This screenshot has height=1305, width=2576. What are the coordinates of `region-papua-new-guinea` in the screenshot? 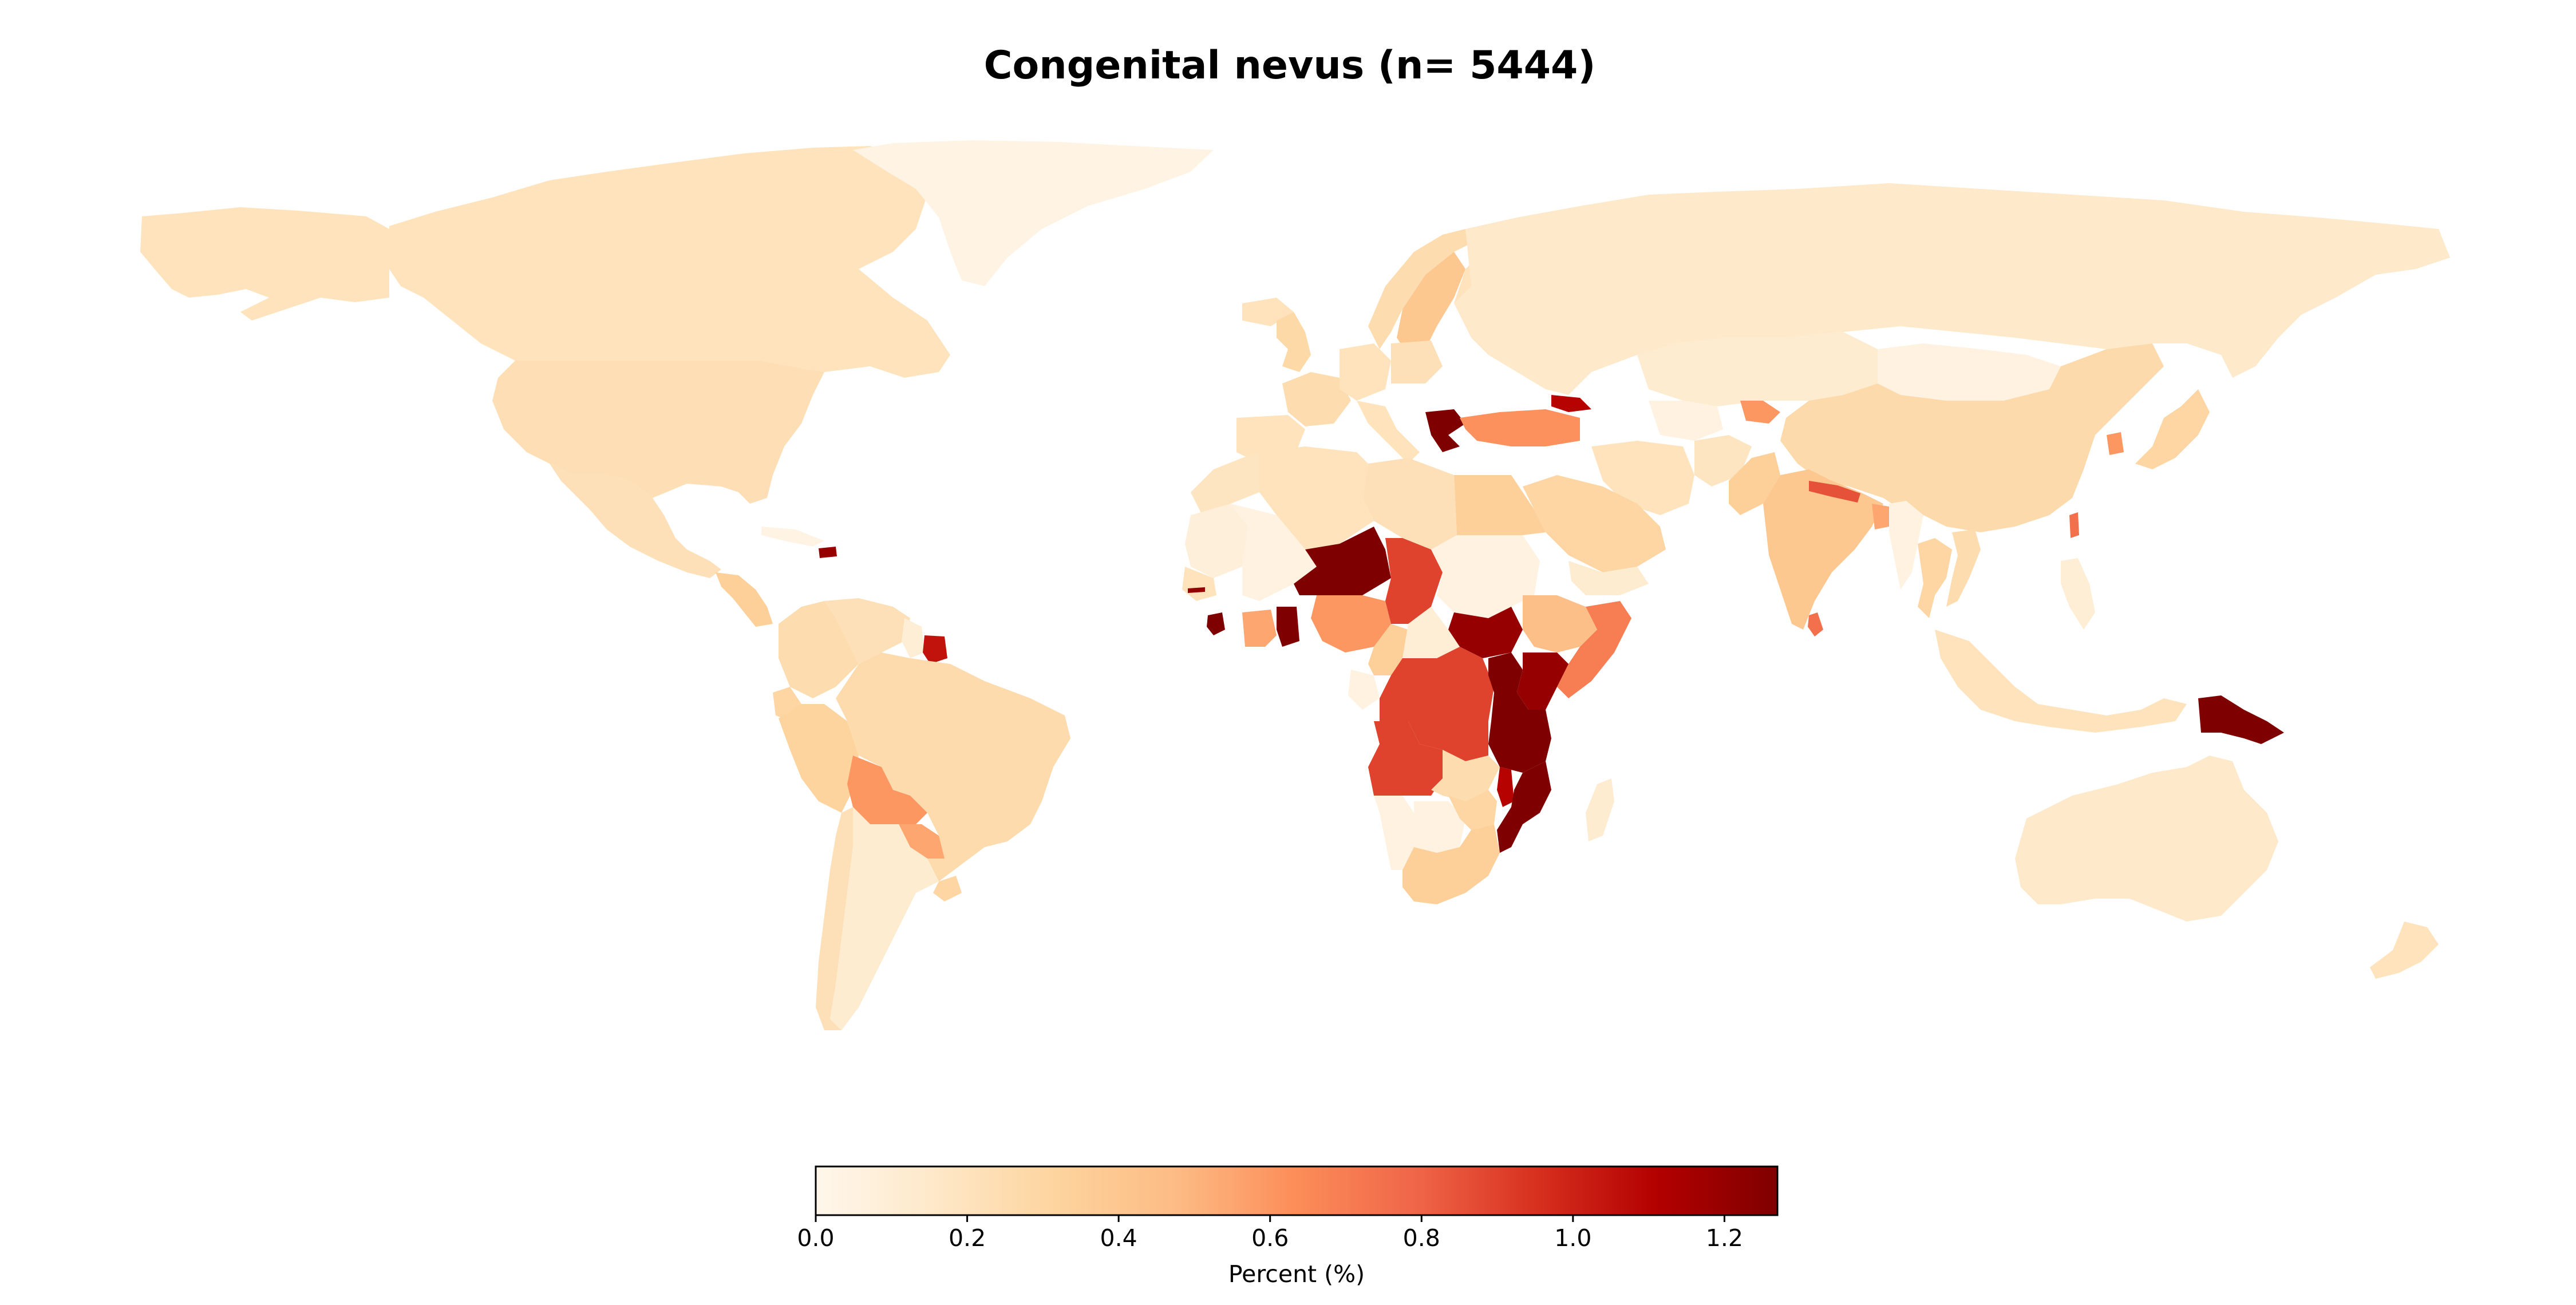 It's located at (2241, 719).